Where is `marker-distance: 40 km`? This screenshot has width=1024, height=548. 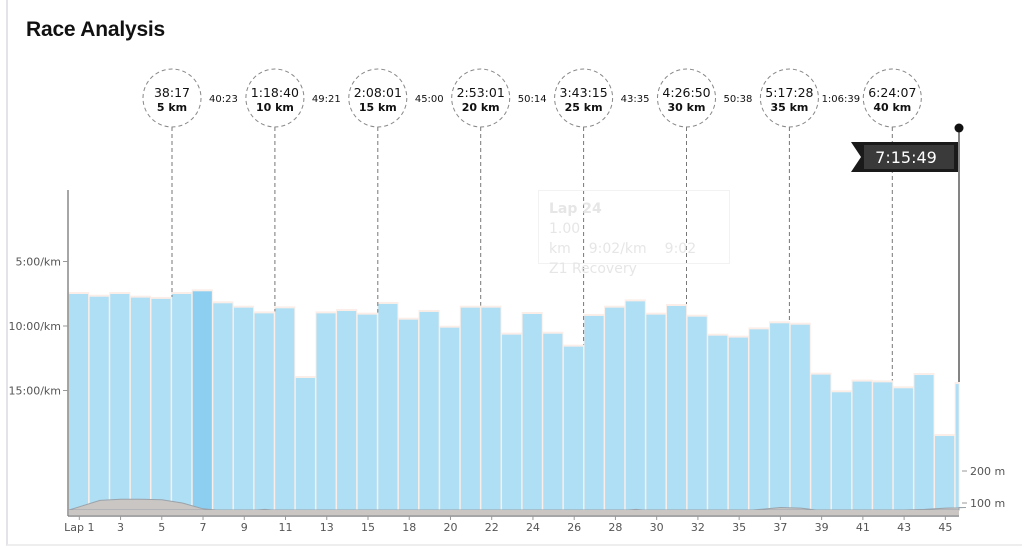 marker-distance: 40 km is located at coordinates (892, 107).